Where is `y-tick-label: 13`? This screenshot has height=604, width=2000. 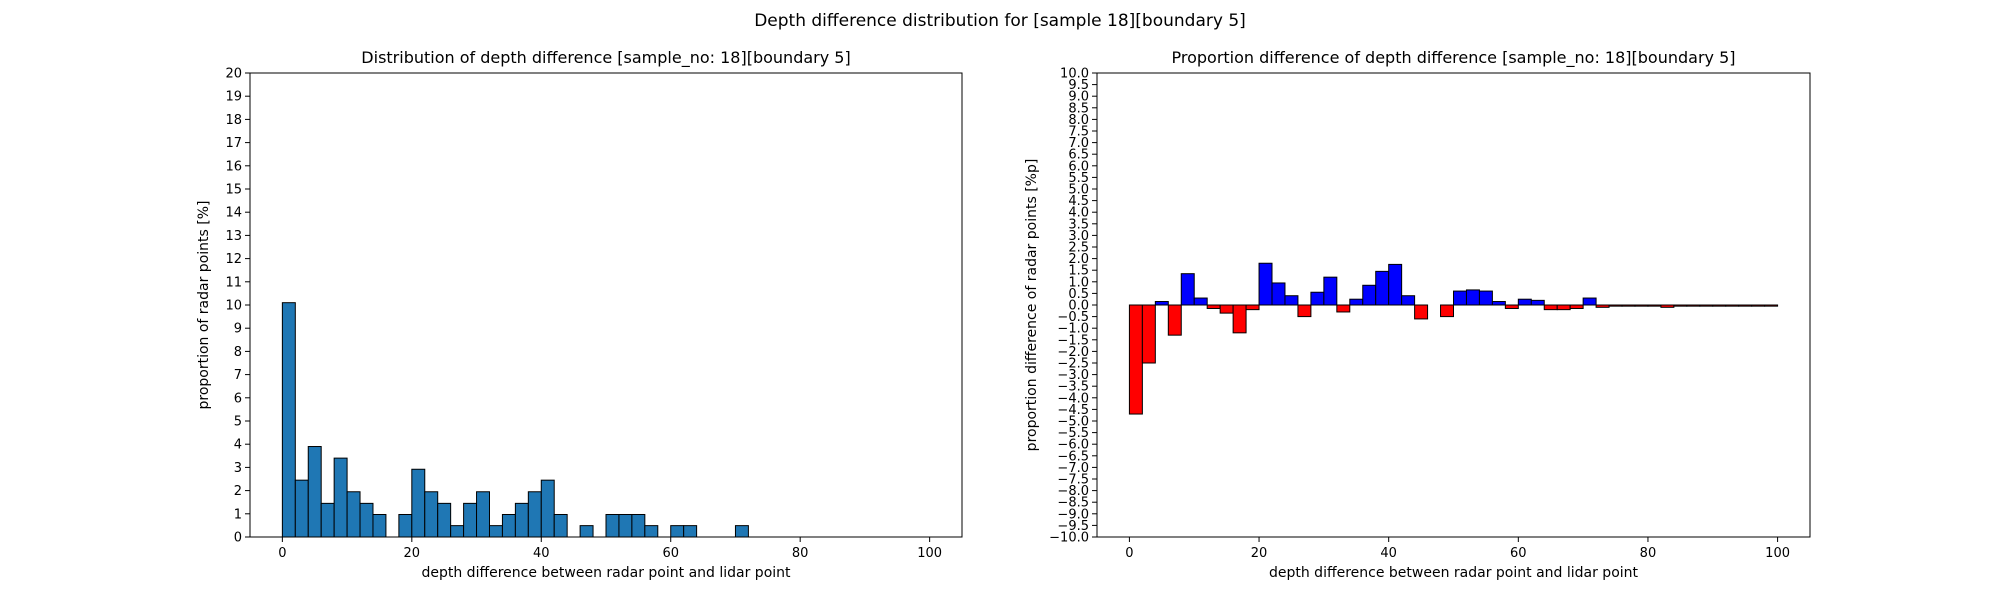 y-tick-label: 13 is located at coordinates (233, 236).